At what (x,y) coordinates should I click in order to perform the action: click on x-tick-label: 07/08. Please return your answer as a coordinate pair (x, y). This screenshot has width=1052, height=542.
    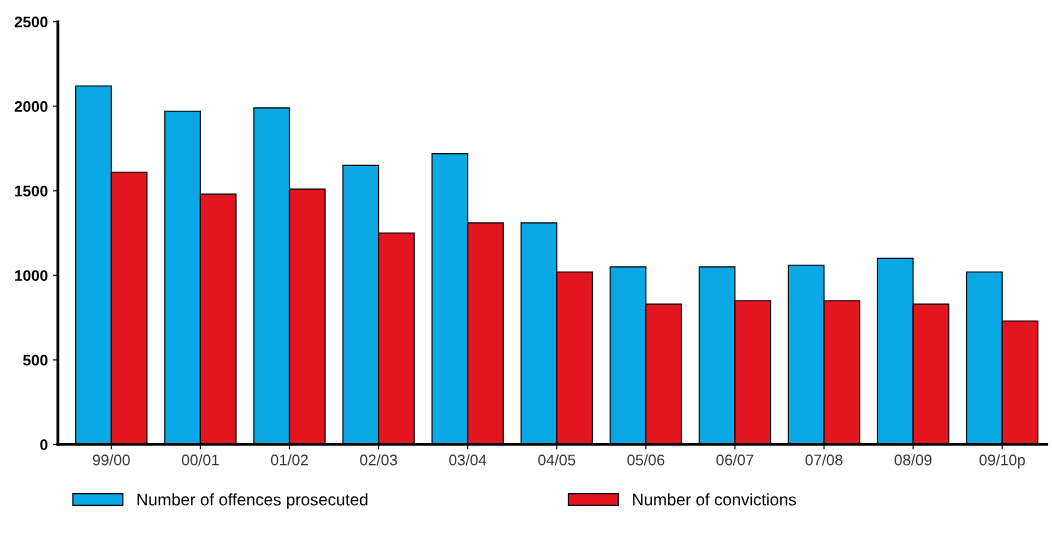
    Looking at the image, I should click on (824, 460).